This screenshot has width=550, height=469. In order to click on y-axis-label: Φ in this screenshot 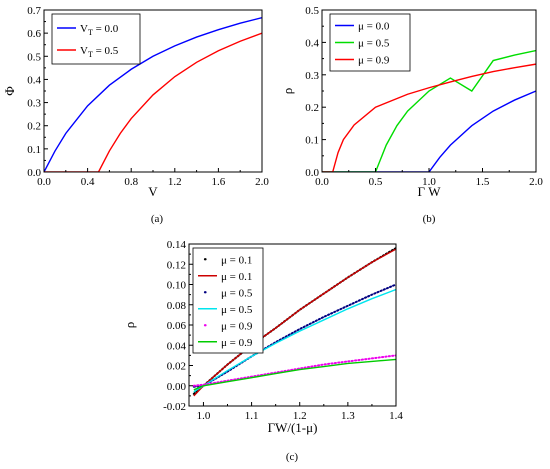, I will do `click(9, 91)`.